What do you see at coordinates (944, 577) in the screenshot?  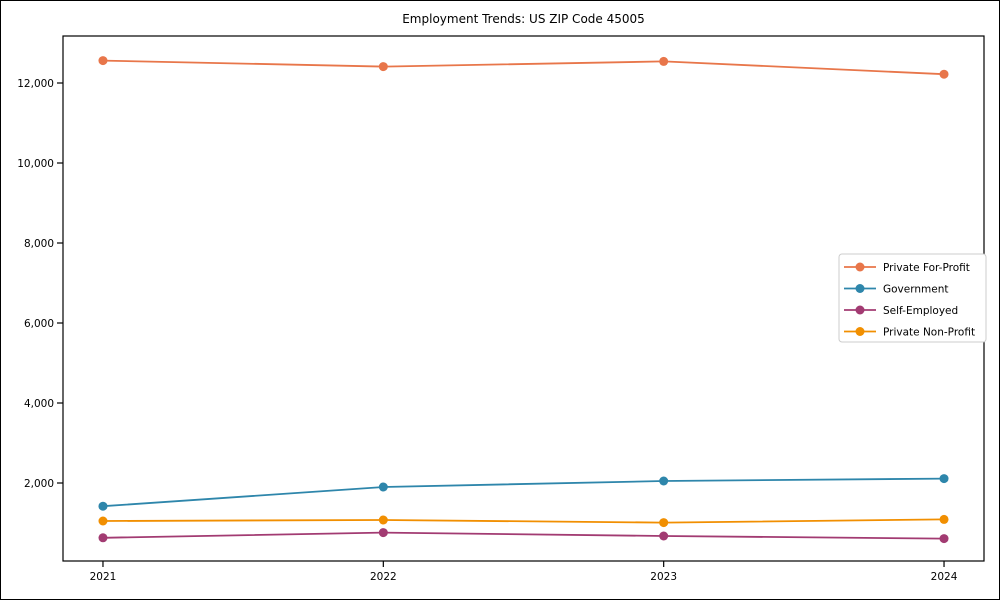 I see `x-axis-tick-label: 2024` at bounding box center [944, 577].